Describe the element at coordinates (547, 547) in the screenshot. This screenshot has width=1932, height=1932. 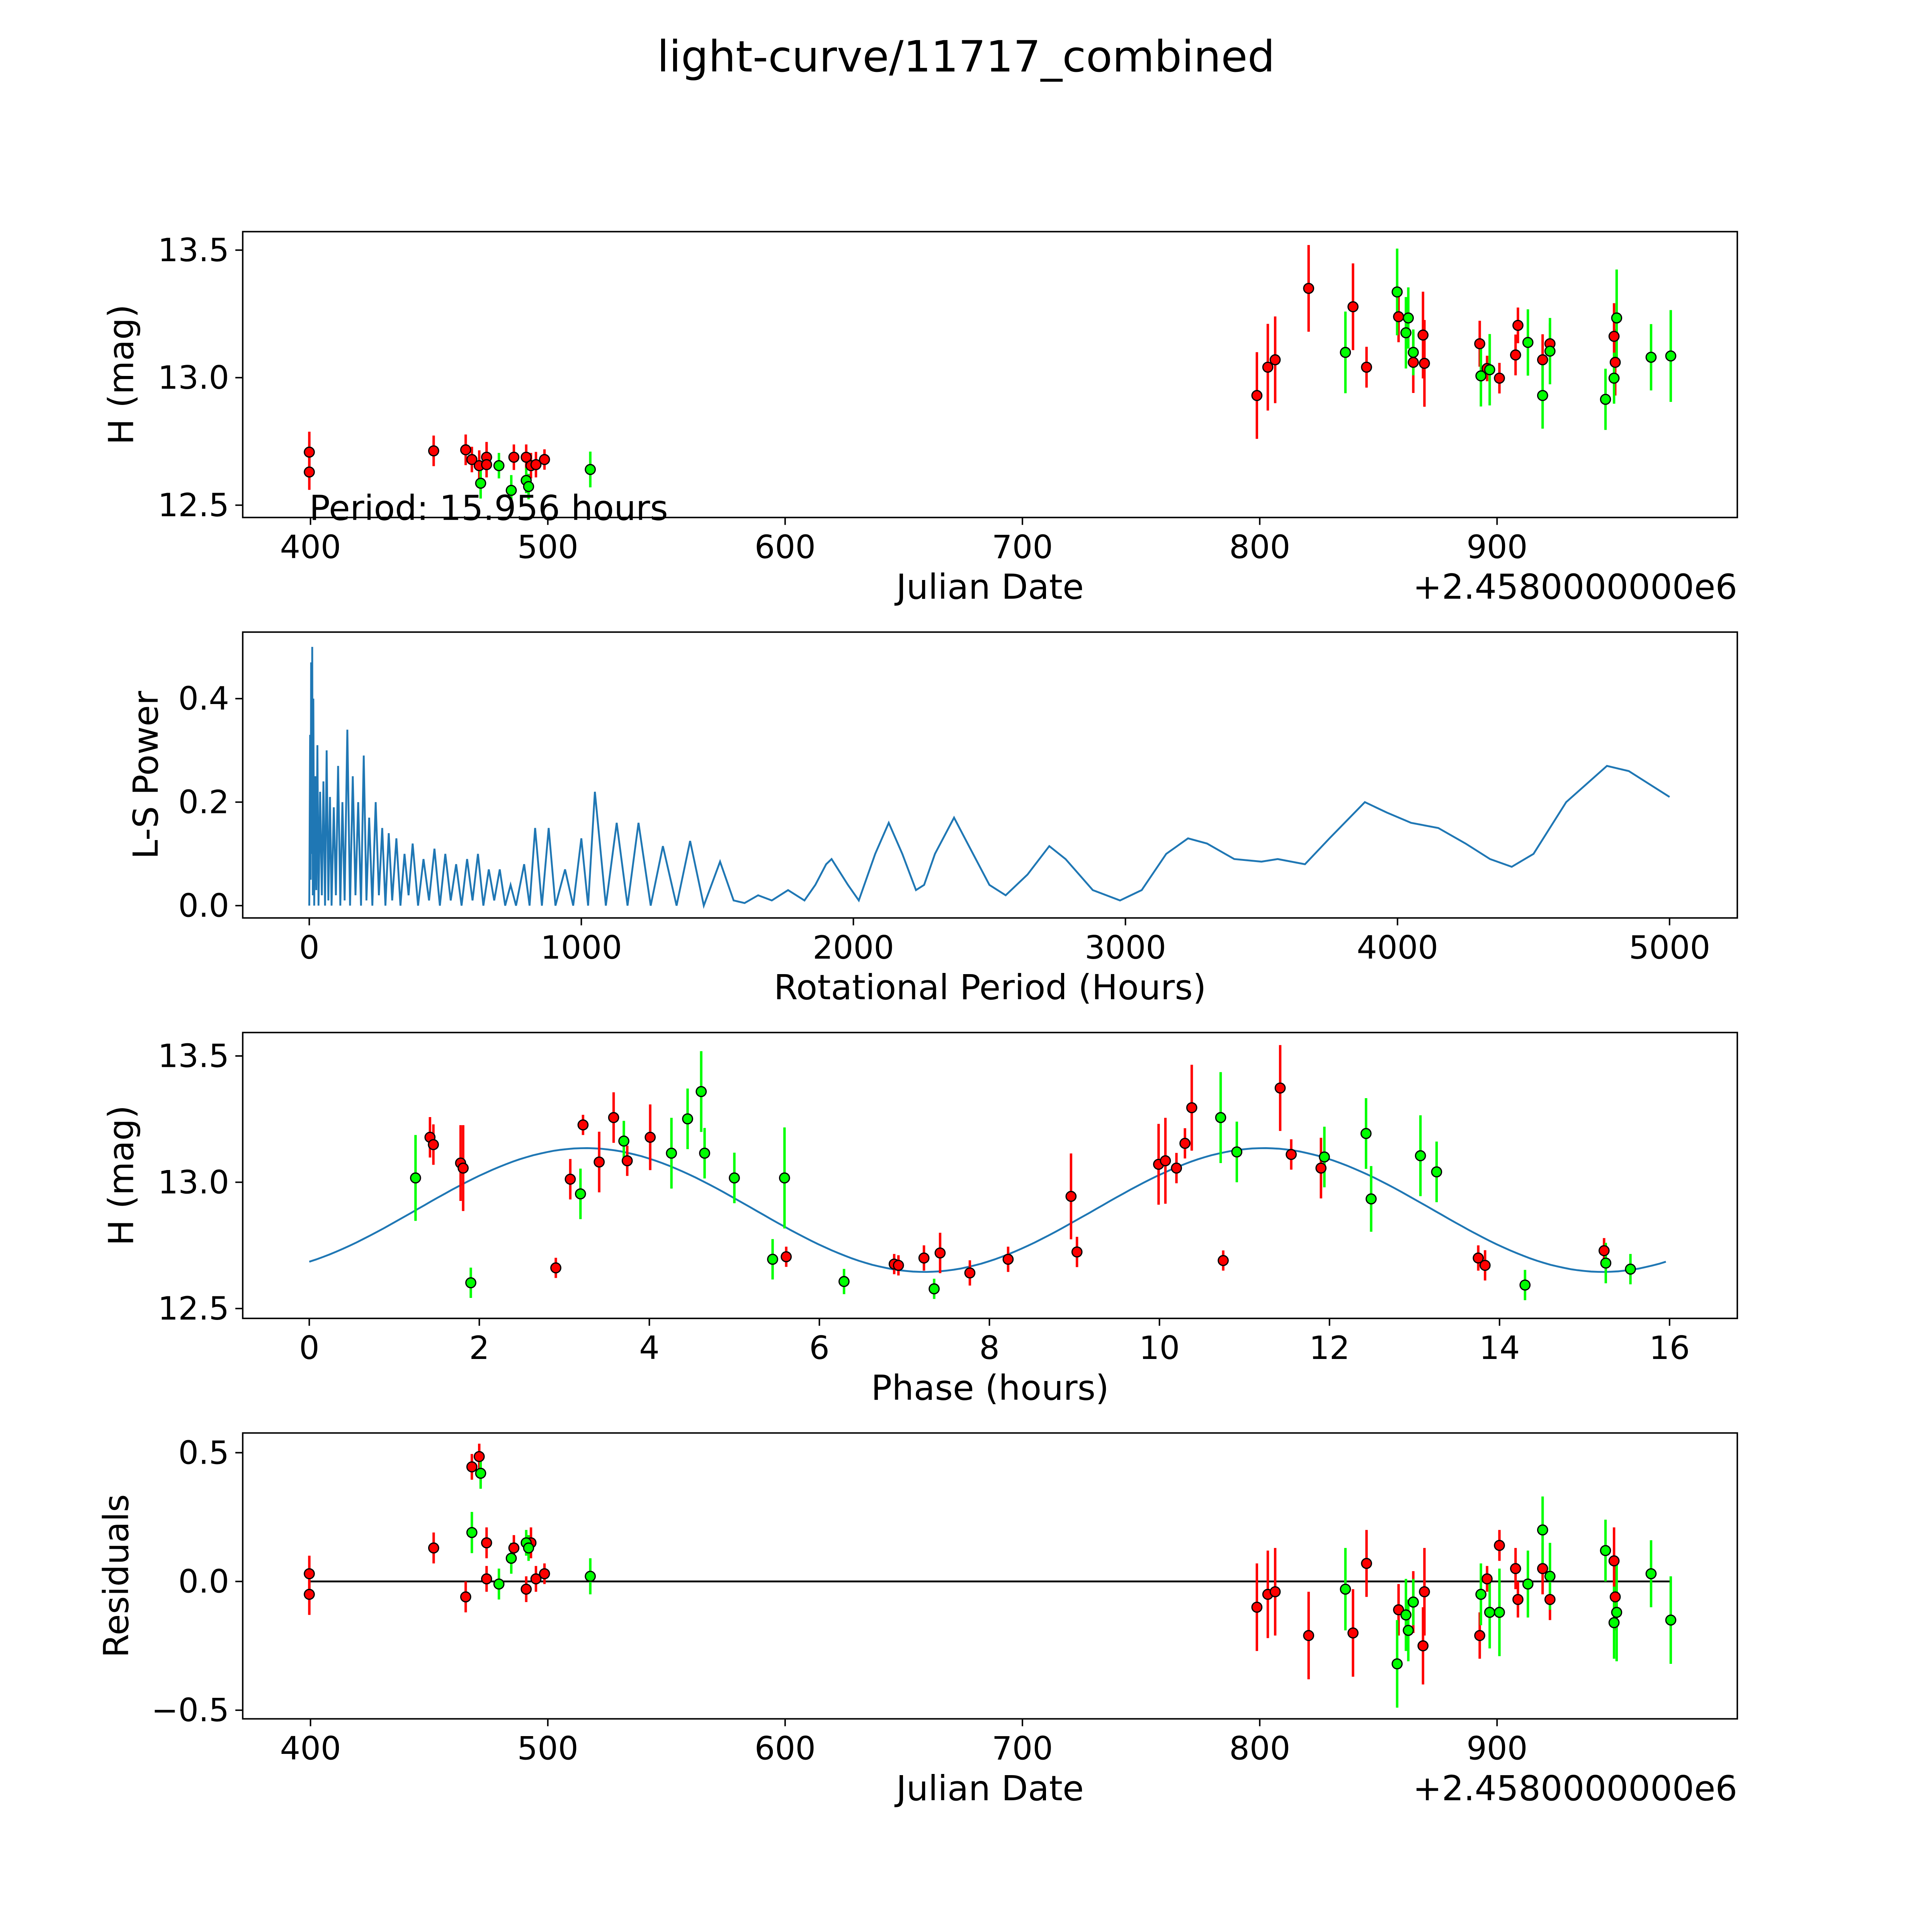
I see `x-tick-label: 500` at that location.